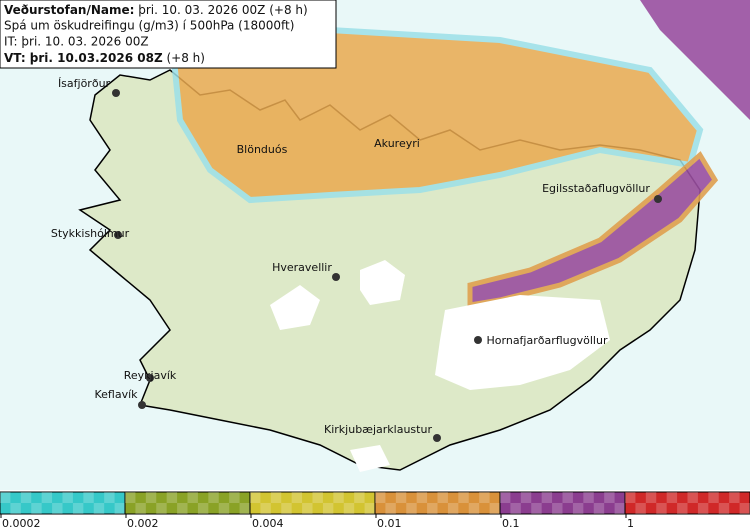 The width and height of the screenshot is (750, 532). Describe the element at coordinates (143, 523) in the screenshot. I see `legend-label: 0.002` at that location.